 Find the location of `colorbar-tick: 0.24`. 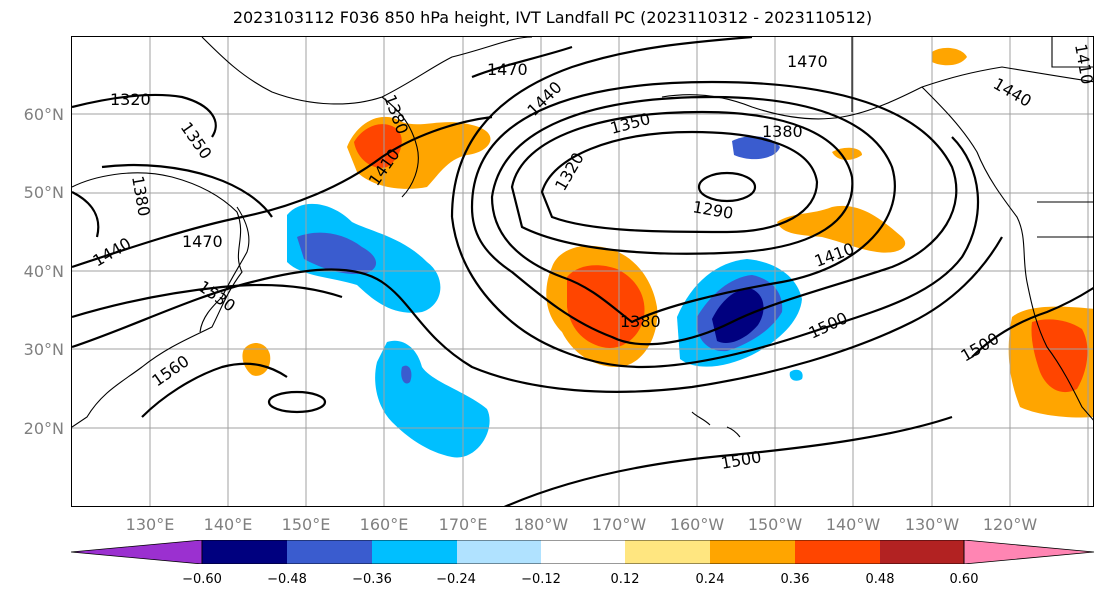

colorbar-tick: 0.24 is located at coordinates (710, 579).